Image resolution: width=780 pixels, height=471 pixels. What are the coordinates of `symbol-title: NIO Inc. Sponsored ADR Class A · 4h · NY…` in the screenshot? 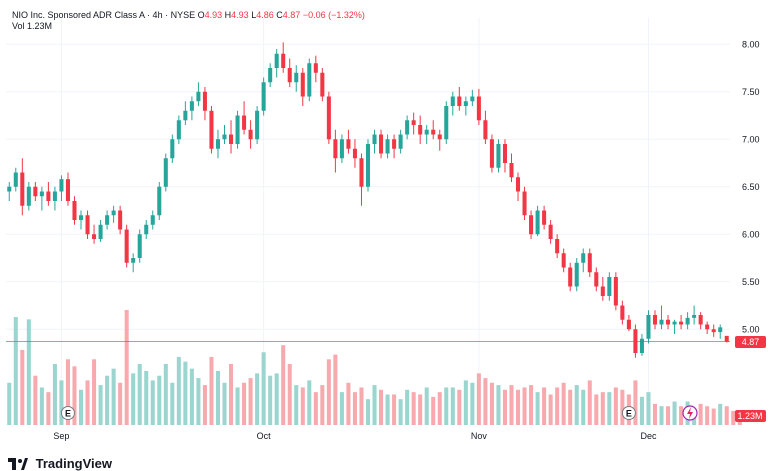 It's located at (104, 15).